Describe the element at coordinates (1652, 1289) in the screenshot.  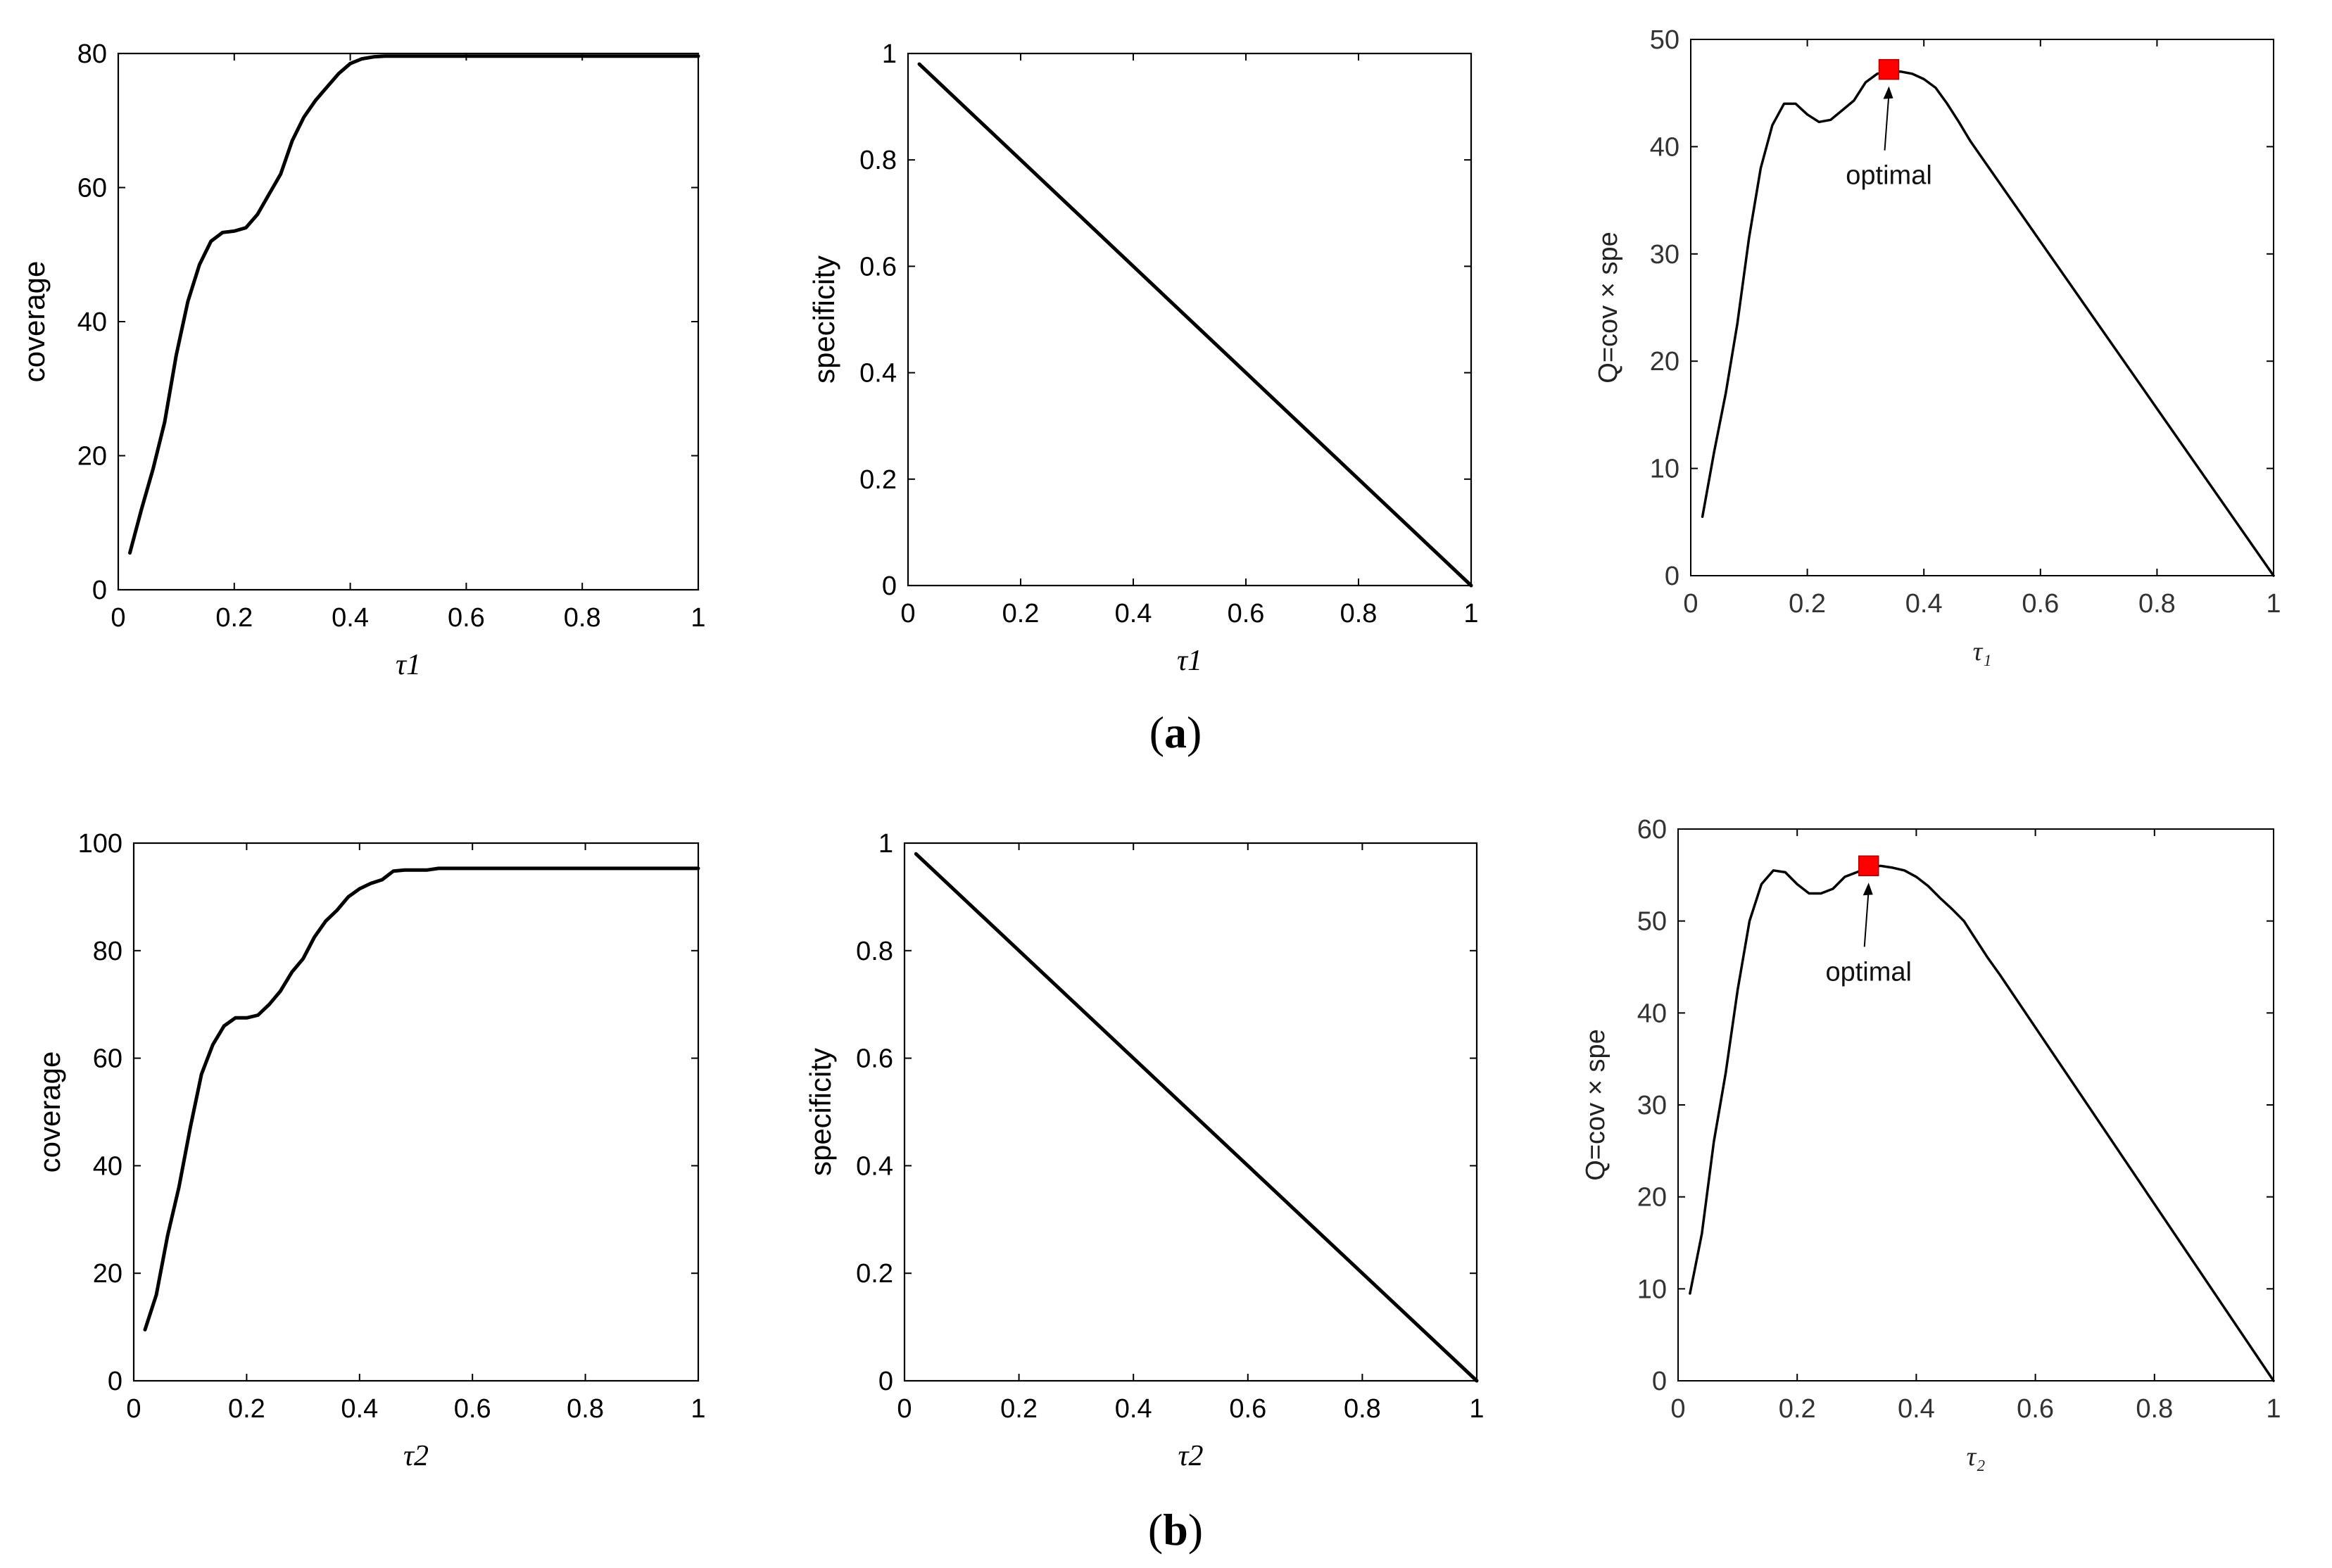
I see `y-tick-label: 10` at that location.